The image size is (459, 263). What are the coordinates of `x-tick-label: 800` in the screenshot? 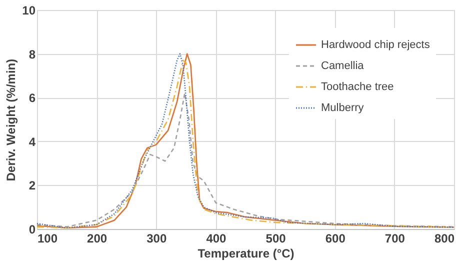 It's located at (444, 239).